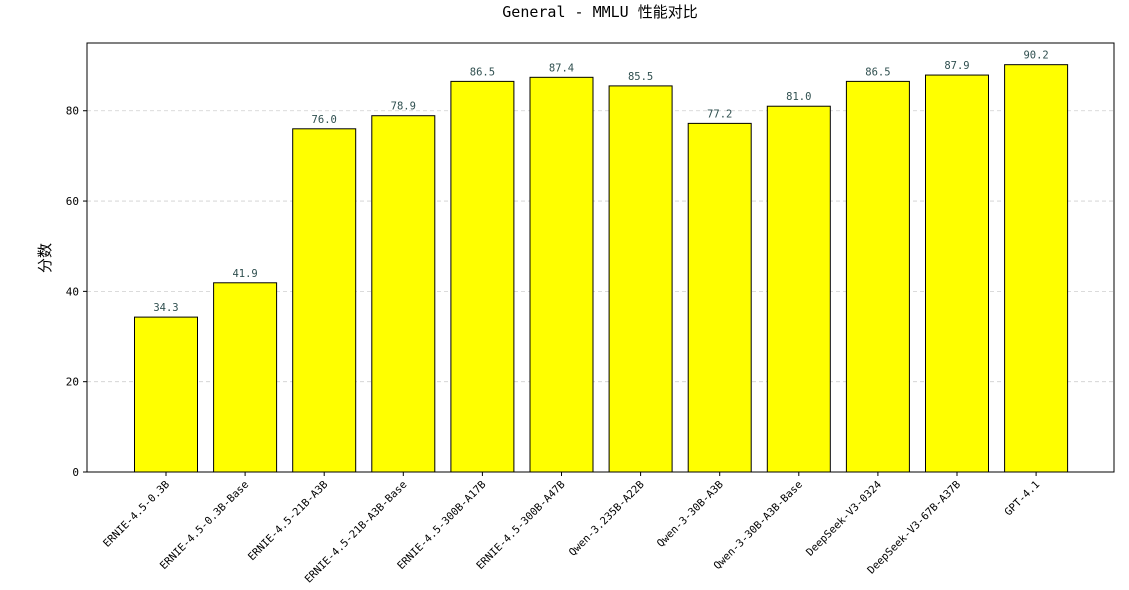  What do you see at coordinates (758, 525) in the screenshot?
I see `x-tick-label: Qwen-3-30B-A3B-Base` at bounding box center [758, 525].